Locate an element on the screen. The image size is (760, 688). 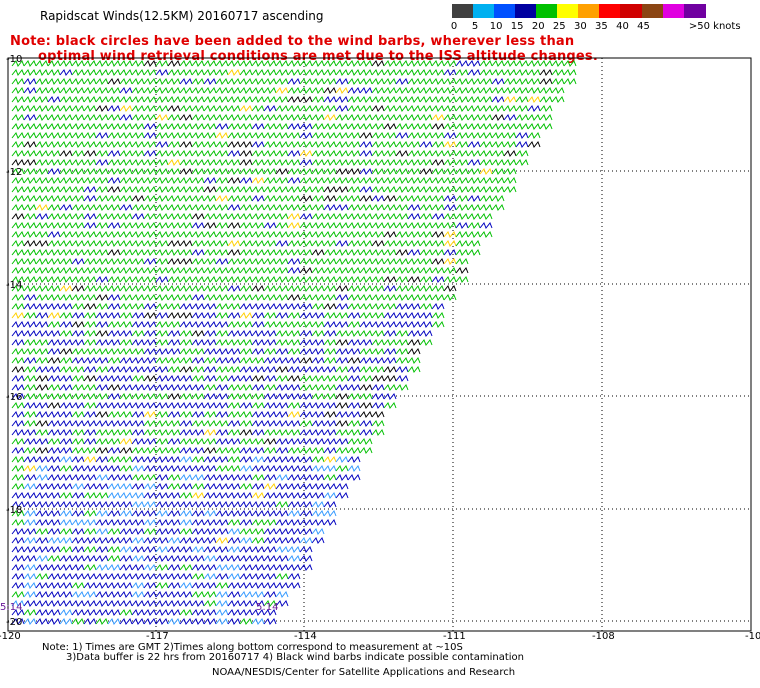
longitude-tick-label: -117 is located at coordinates (157, 636).